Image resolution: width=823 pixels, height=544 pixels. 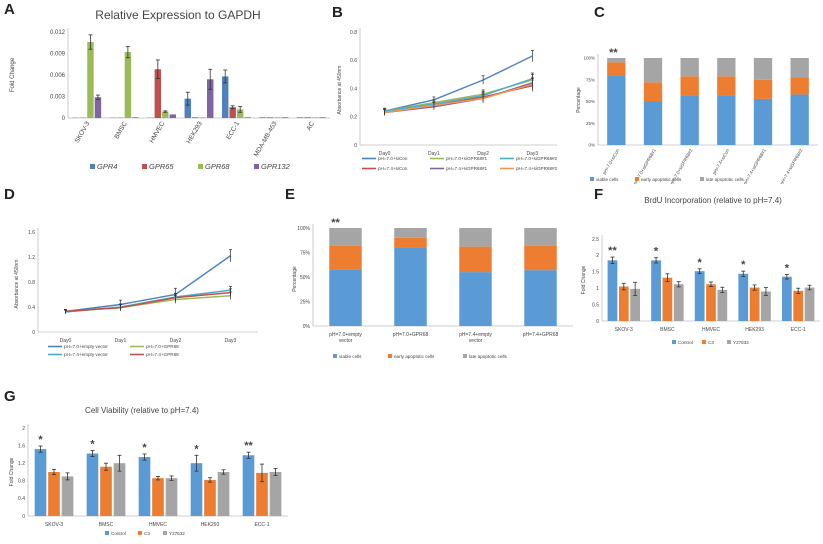 What do you see at coordinates (58, 76) in the screenshot?
I see `y-tick-label: 0.006` at bounding box center [58, 76].